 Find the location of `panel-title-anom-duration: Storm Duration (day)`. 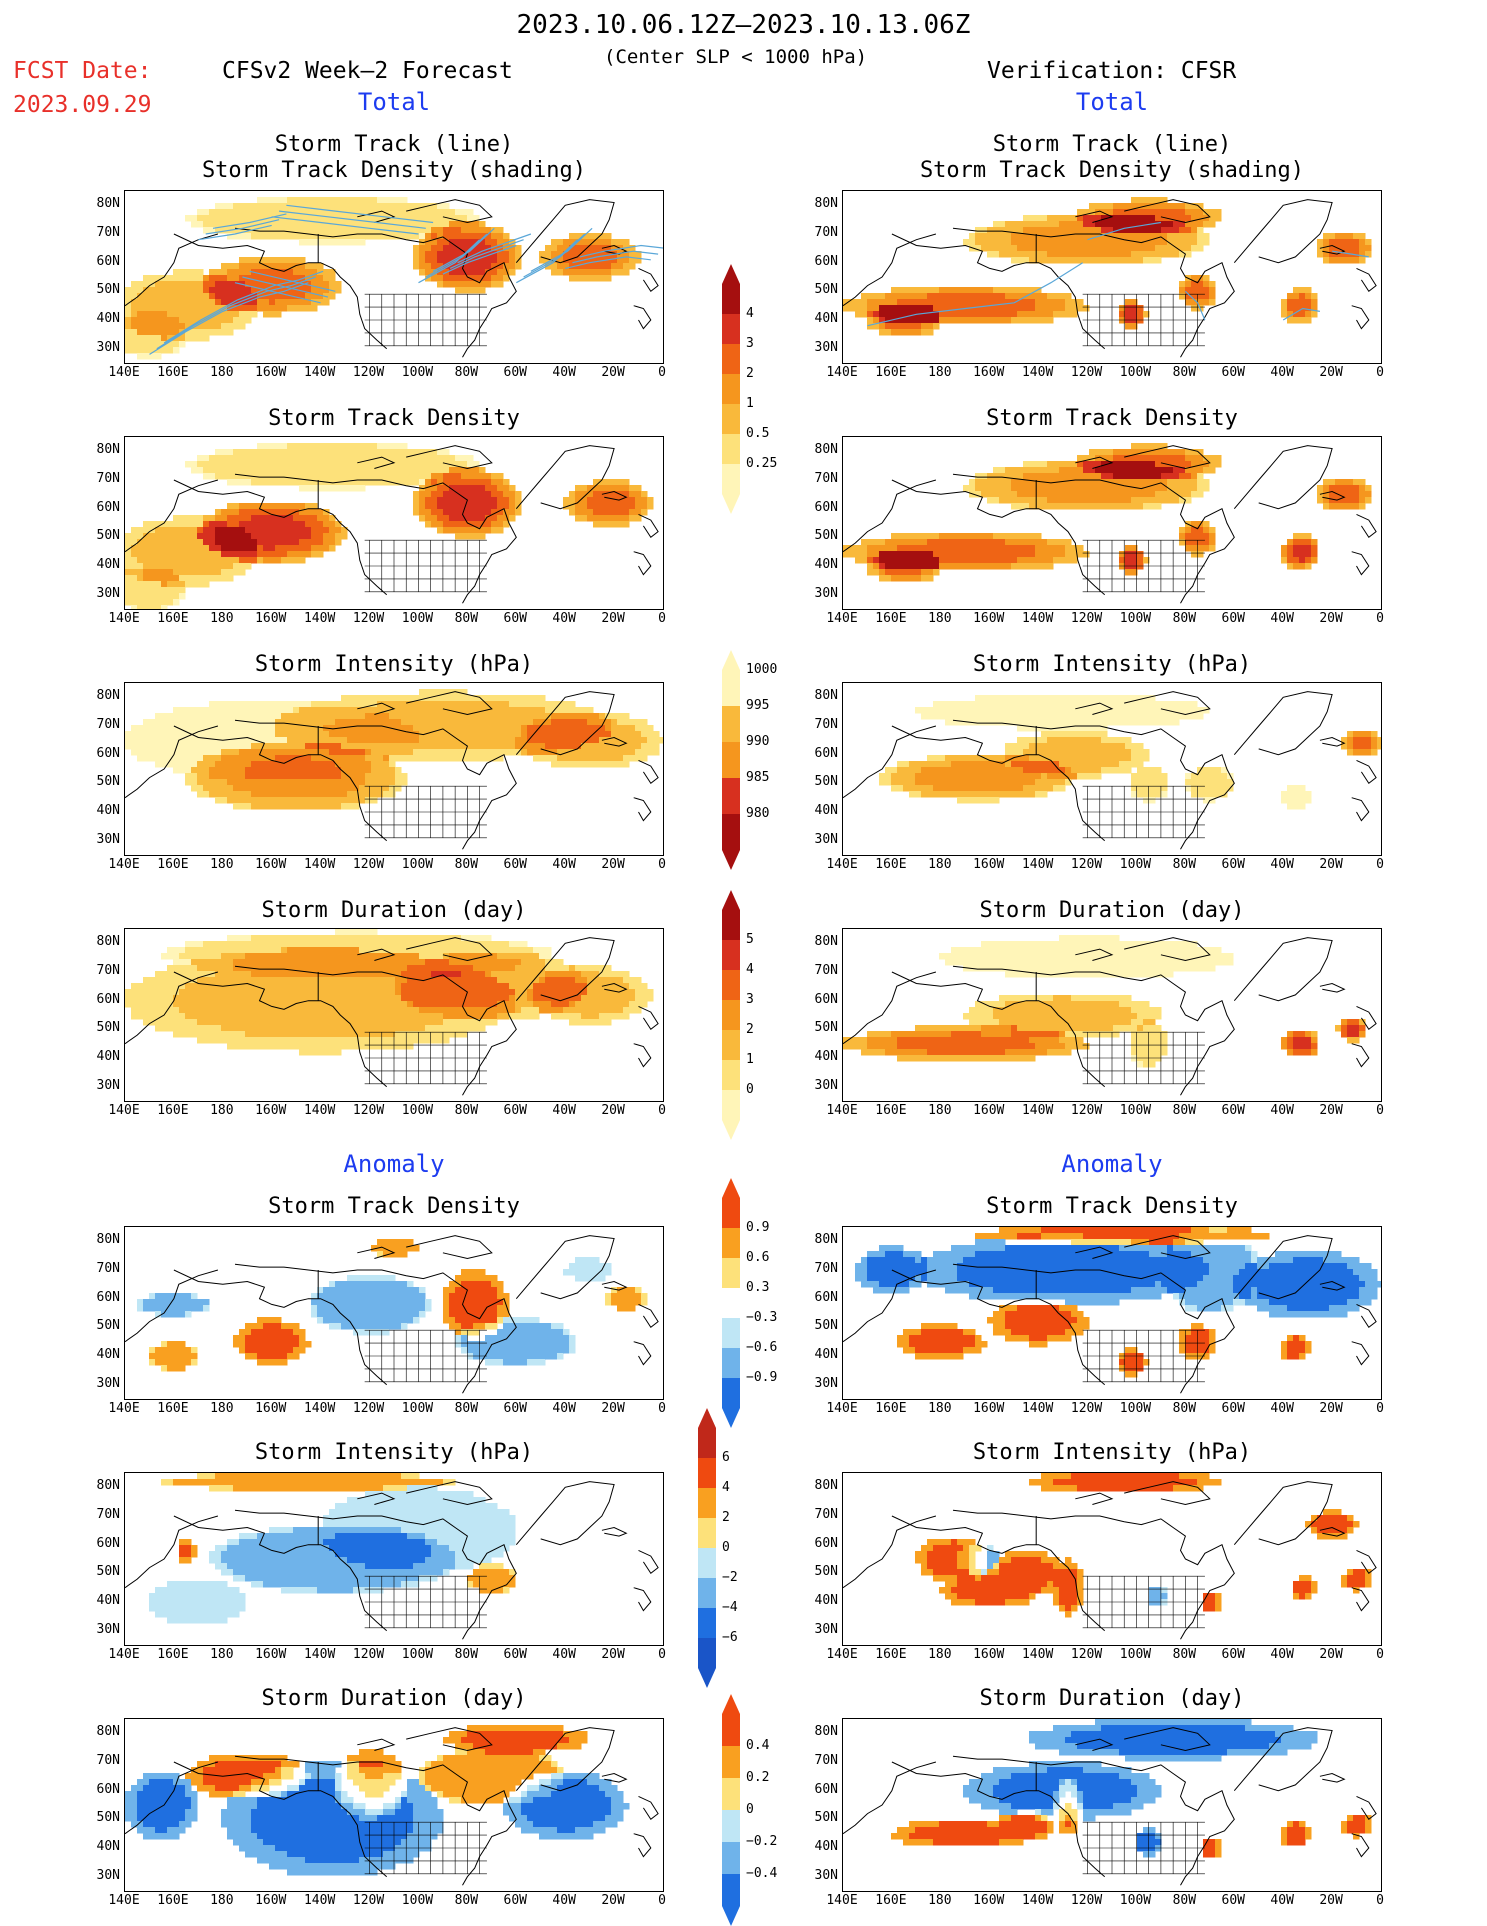

panel-title-anom-duration: Storm Duration (day) is located at coordinates (1112, 1699).